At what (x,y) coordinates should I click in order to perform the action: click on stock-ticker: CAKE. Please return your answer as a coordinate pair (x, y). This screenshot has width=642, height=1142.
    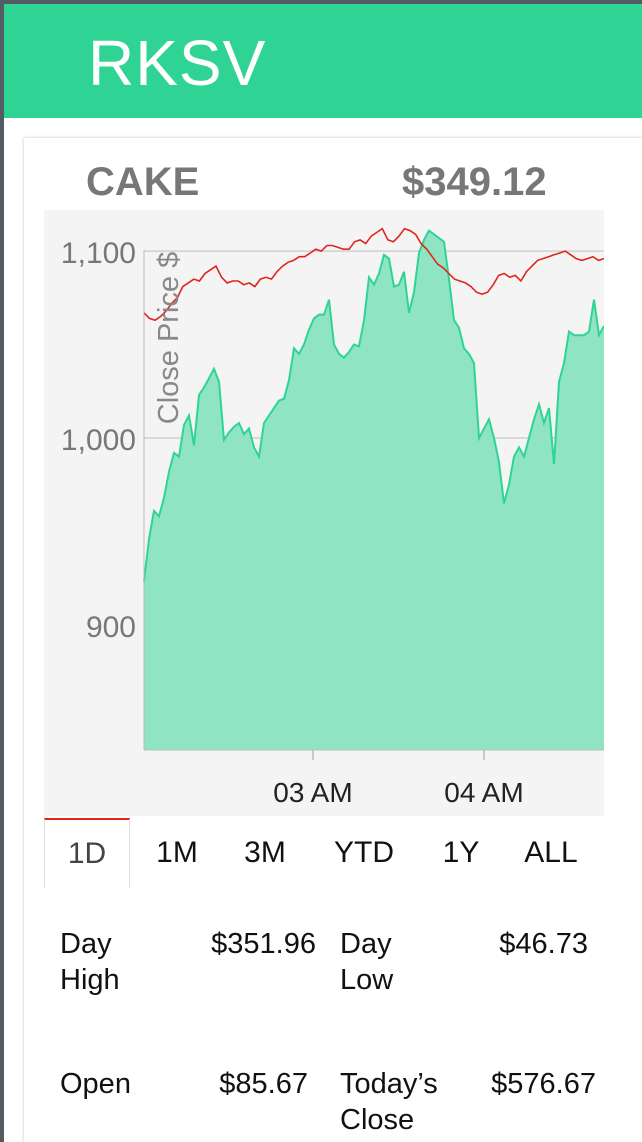
    Looking at the image, I should click on (143, 182).